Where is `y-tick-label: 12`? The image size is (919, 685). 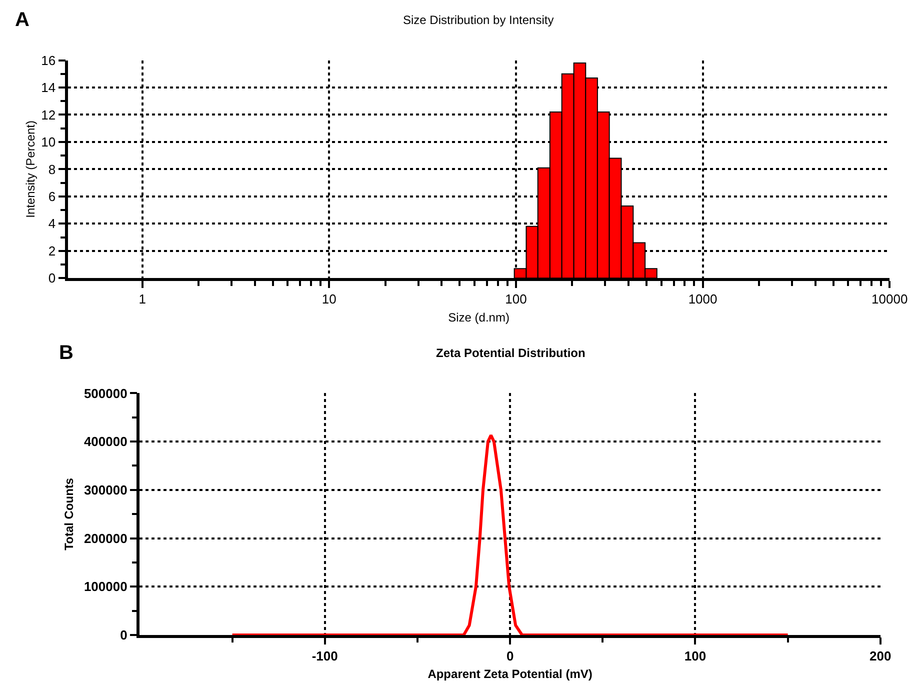
y-tick-label: 12 is located at coordinates (48, 114).